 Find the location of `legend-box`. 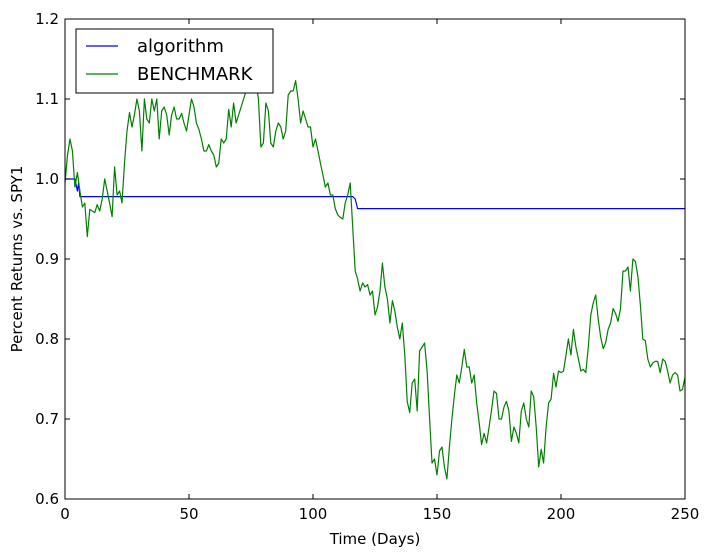

legend-box is located at coordinates (174, 61).